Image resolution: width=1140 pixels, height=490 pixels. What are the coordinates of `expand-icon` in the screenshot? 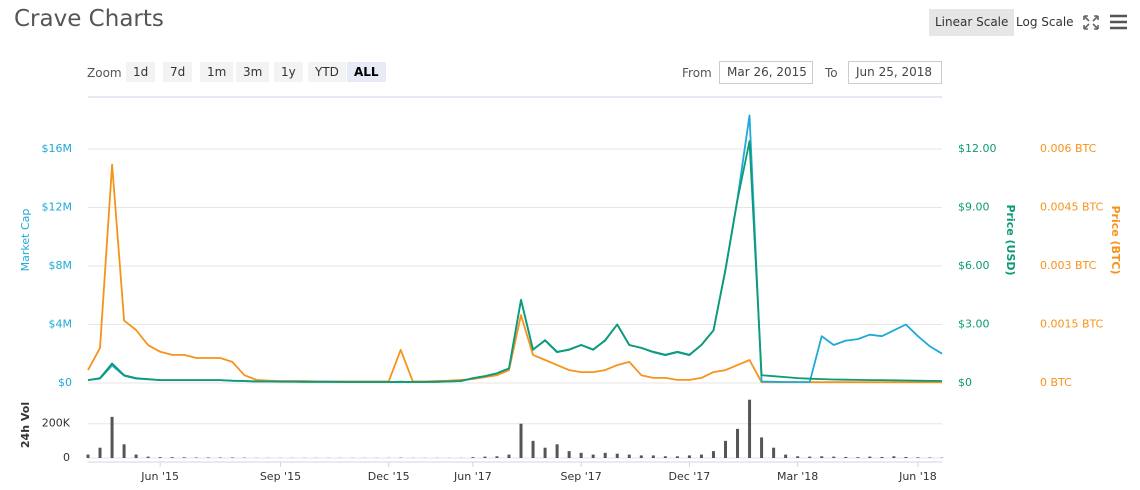 It's located at (1091, 22).